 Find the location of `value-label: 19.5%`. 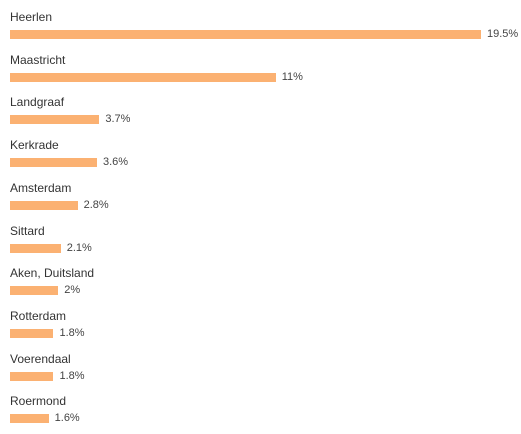

value-label: 19.5% is located at coordinates (503, 34).